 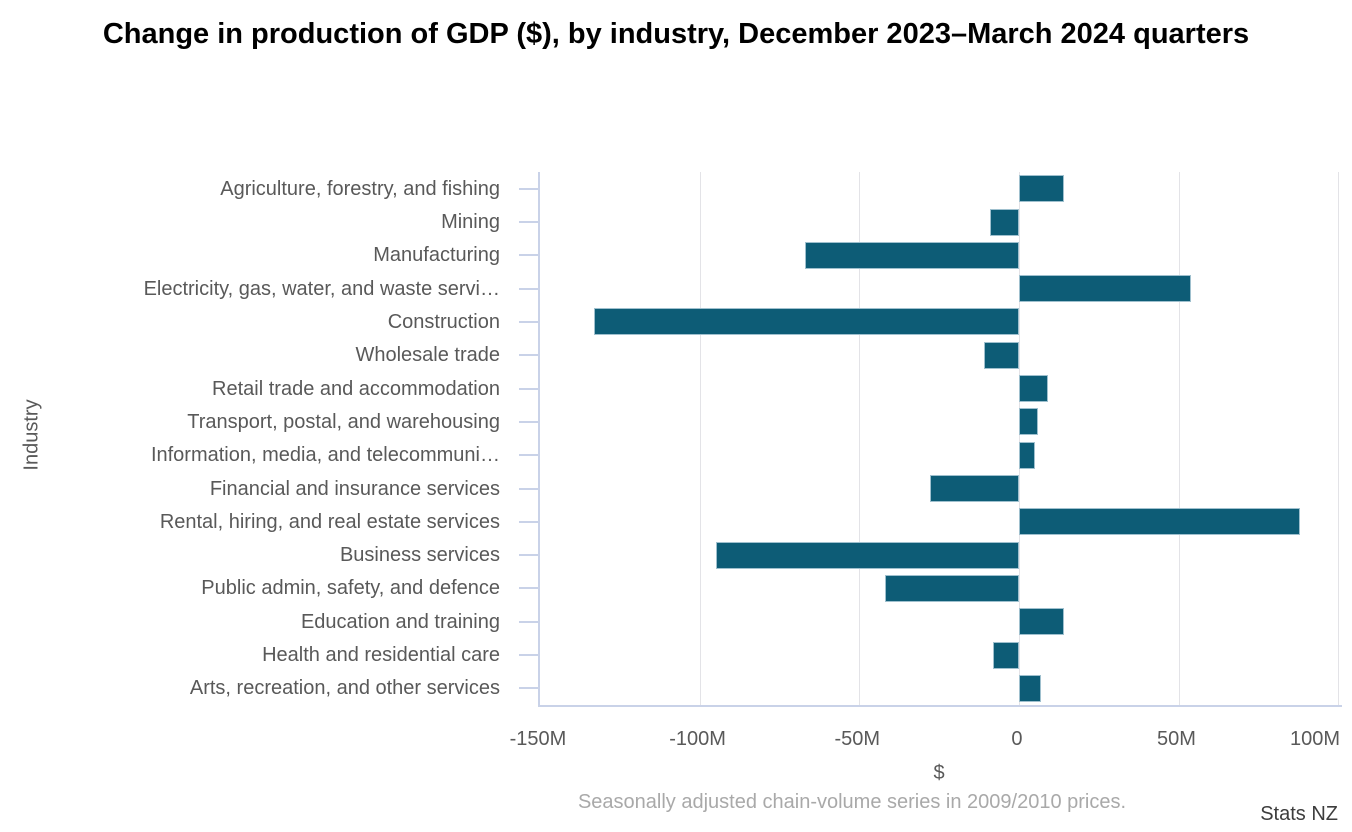 I want to click on gridline--50, so click(x=860, y=438).